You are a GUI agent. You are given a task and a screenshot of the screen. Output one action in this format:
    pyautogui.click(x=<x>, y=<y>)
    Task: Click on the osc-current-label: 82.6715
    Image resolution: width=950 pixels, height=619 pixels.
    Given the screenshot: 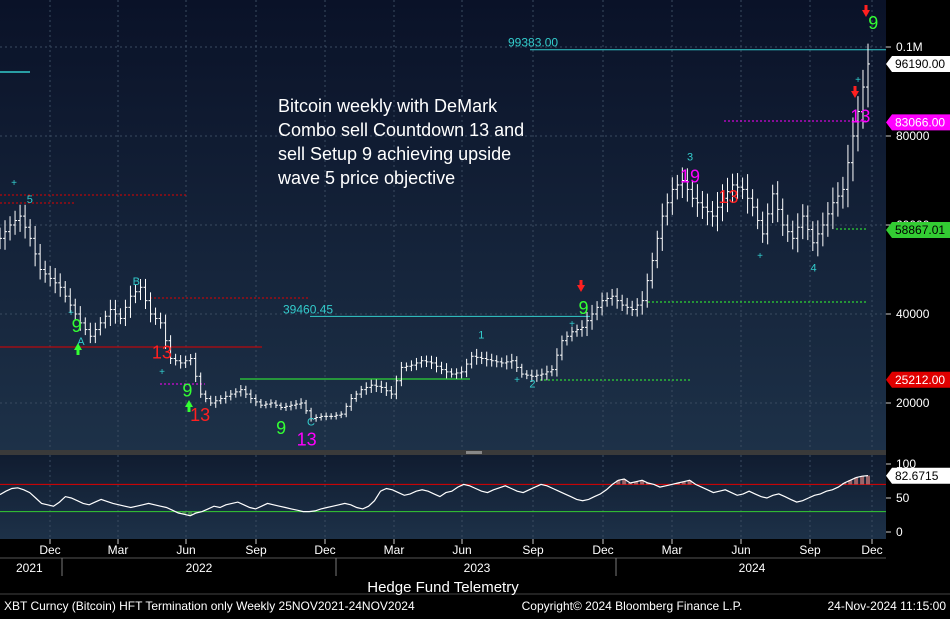 What is the action you would take?
    pyautogui.click(x=917, y=476)
    